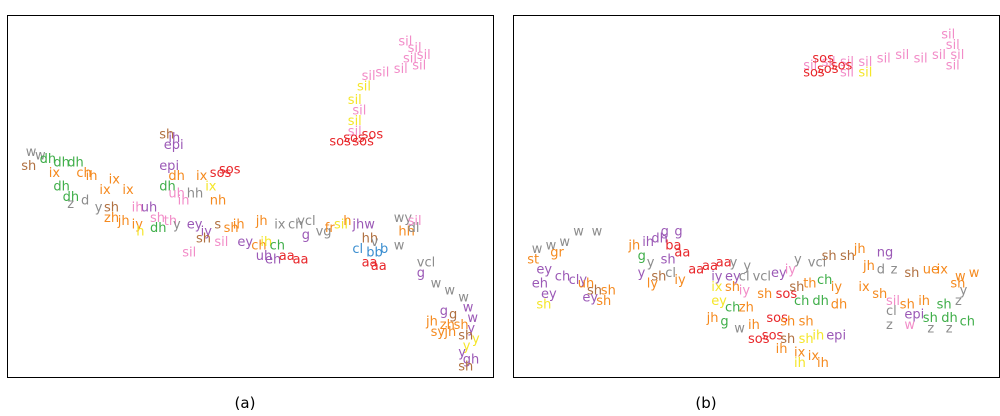 This screenshot has height=416, width=1000. Describe the element at coordinates (881, 270) in the screenshot. I see `point-label: d` at that location.